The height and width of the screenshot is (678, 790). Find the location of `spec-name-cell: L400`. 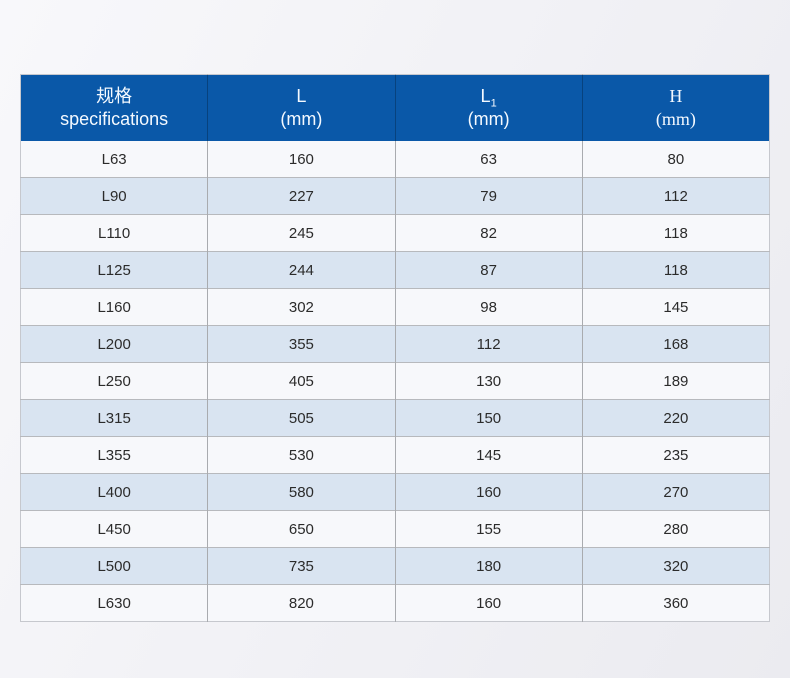

spec-name-cell: L400 is located at coordinates (114, 492).